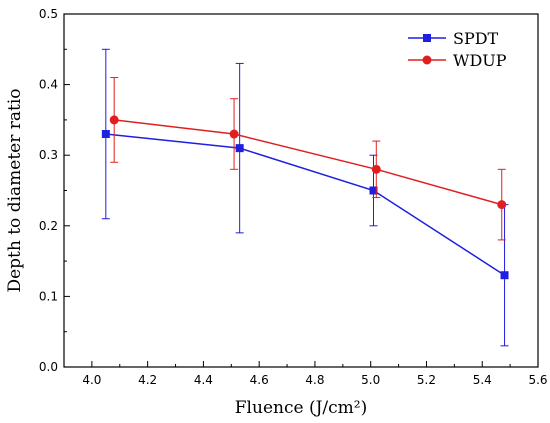  I want to click on legend-label-wdup: WDUP, so click(480, 60).